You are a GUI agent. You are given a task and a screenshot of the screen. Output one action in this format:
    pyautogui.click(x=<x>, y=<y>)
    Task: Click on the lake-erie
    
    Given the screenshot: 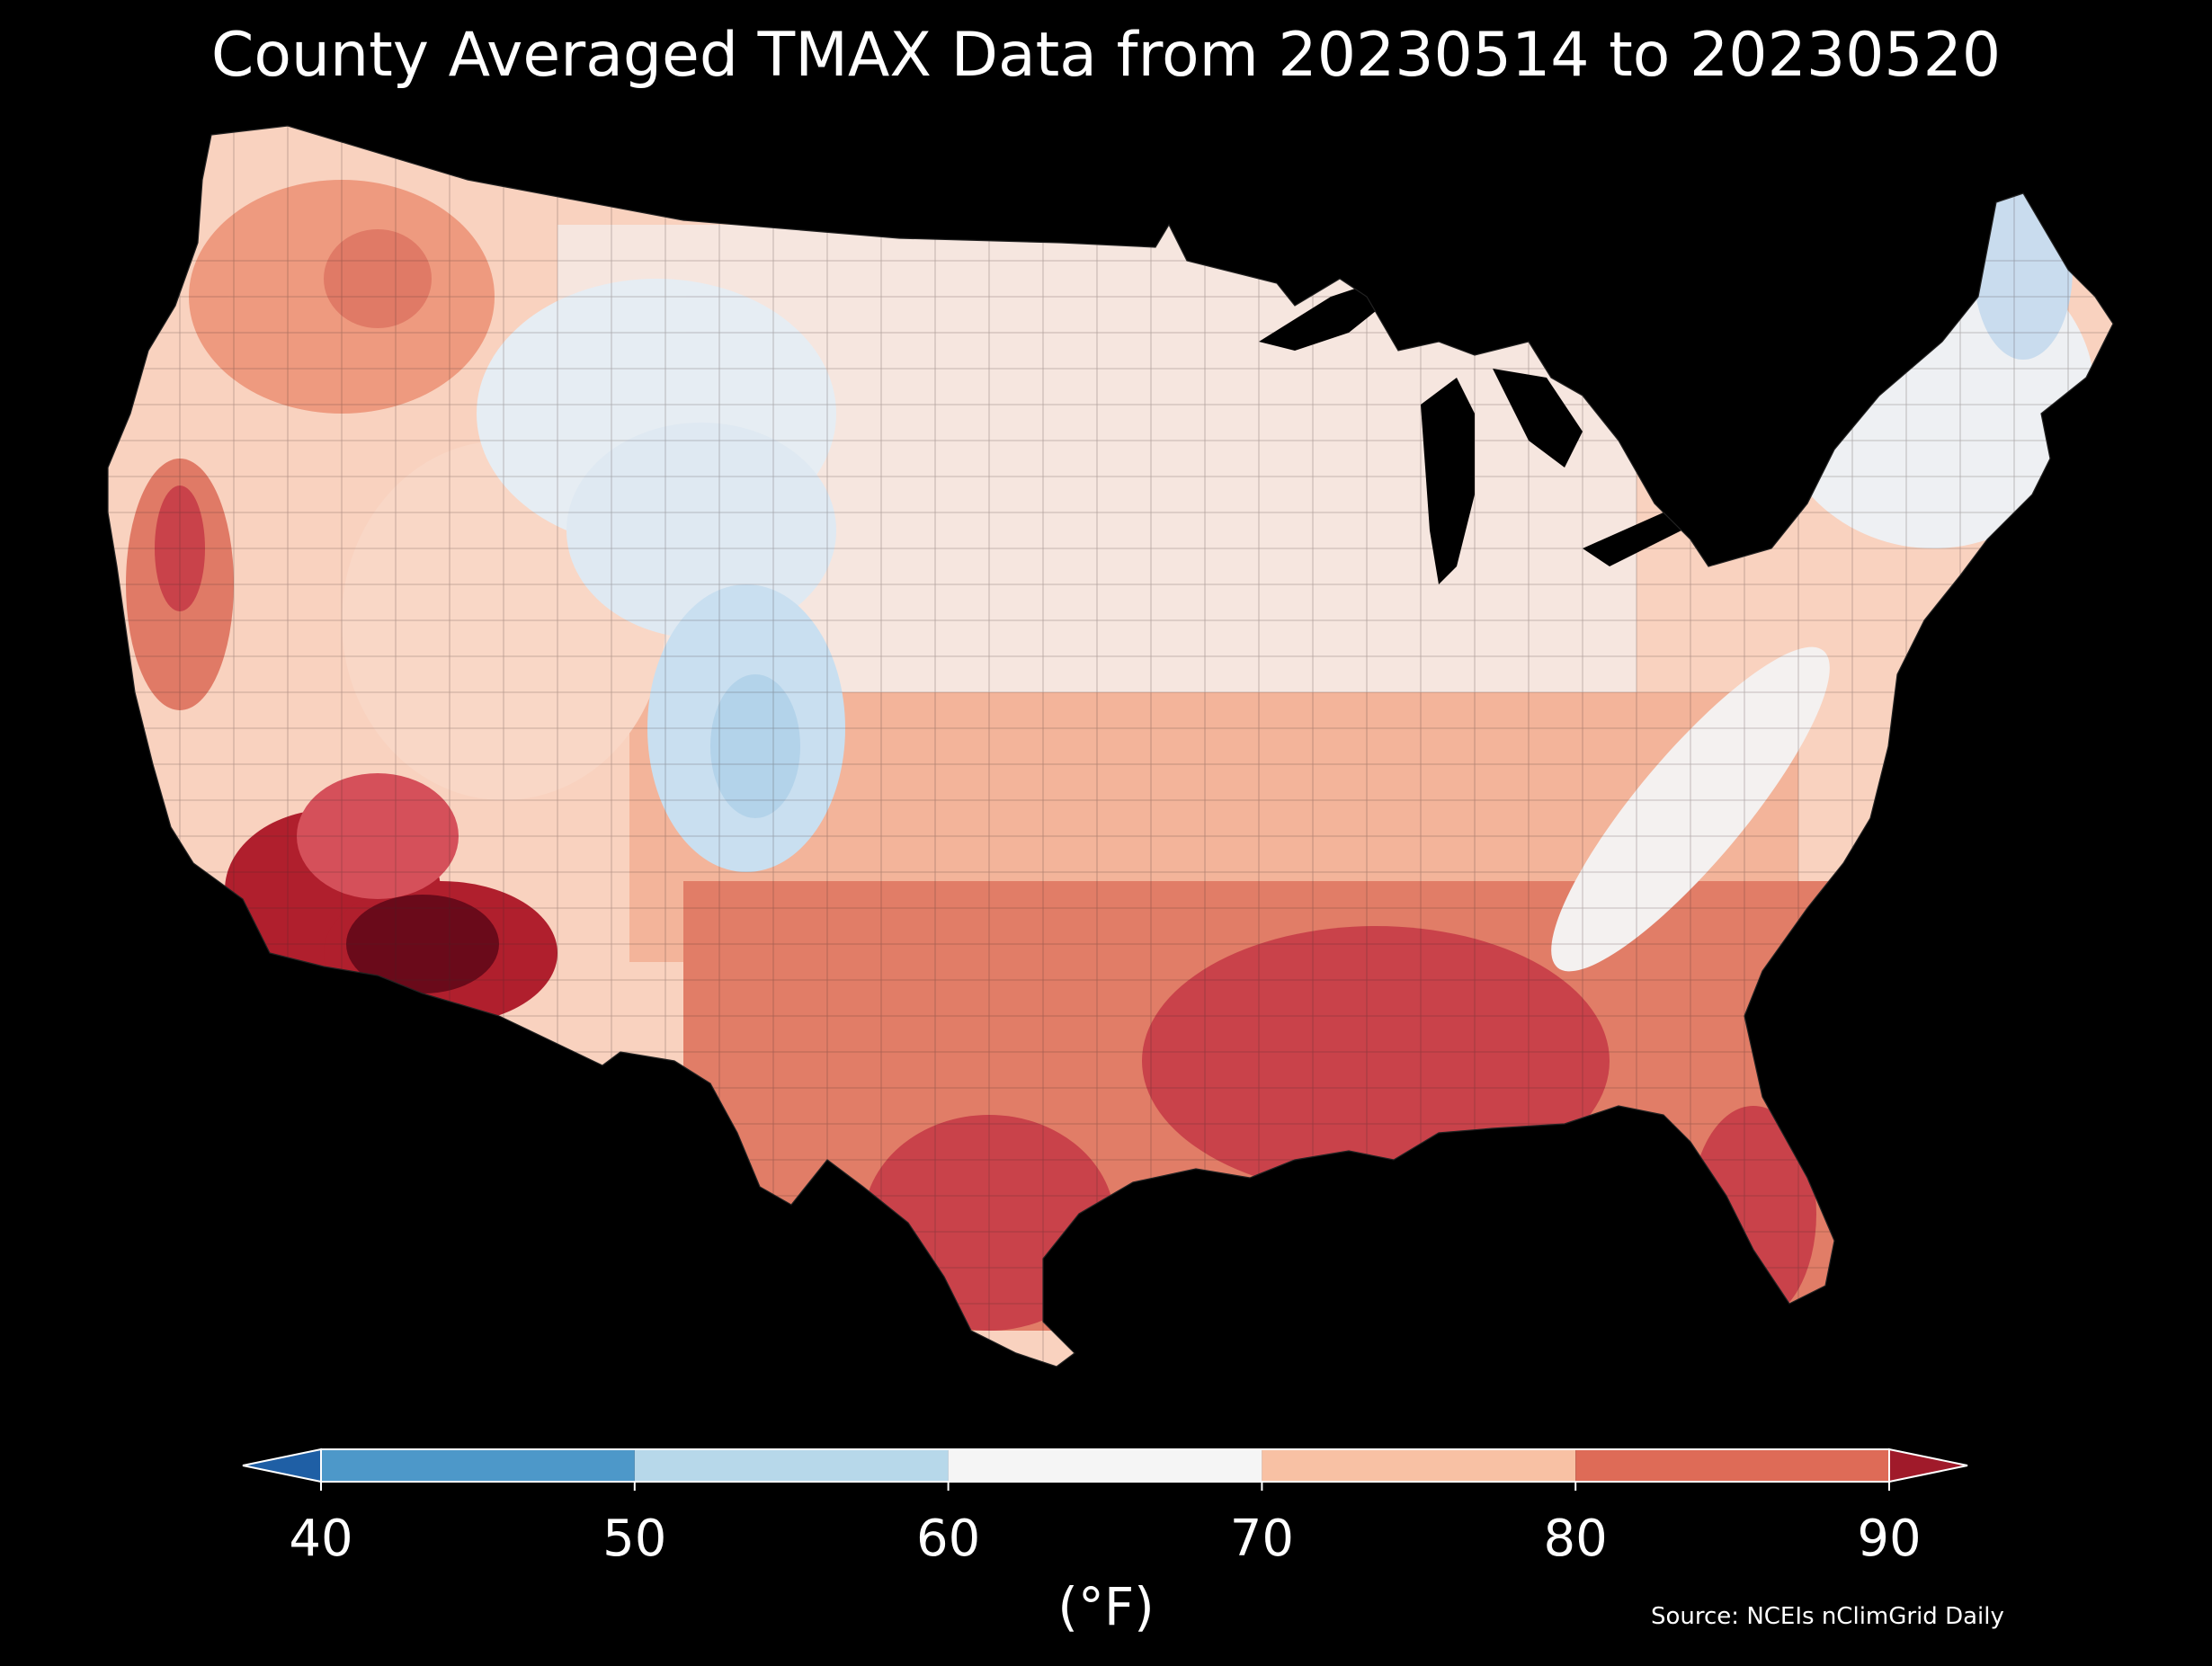 What is the action you would take?
    pyautogui.click(x=1636, y=539)
    